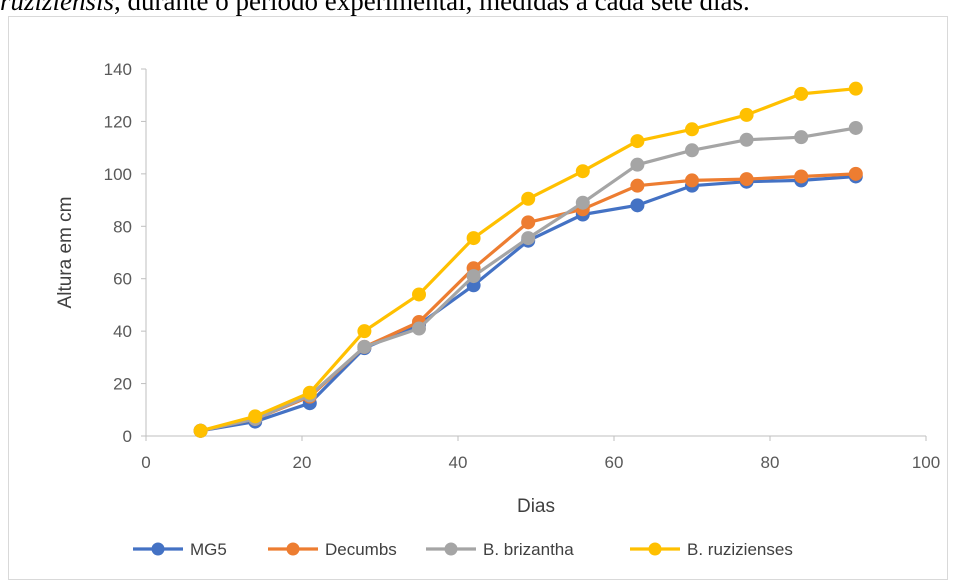 Image resolution: width=953 pixels, height=582 pixels. What do you see at coordinates (65, 253) in the screenshot?
I see `y-axis-title: Altura em cm` at bounding box center [65, 253].